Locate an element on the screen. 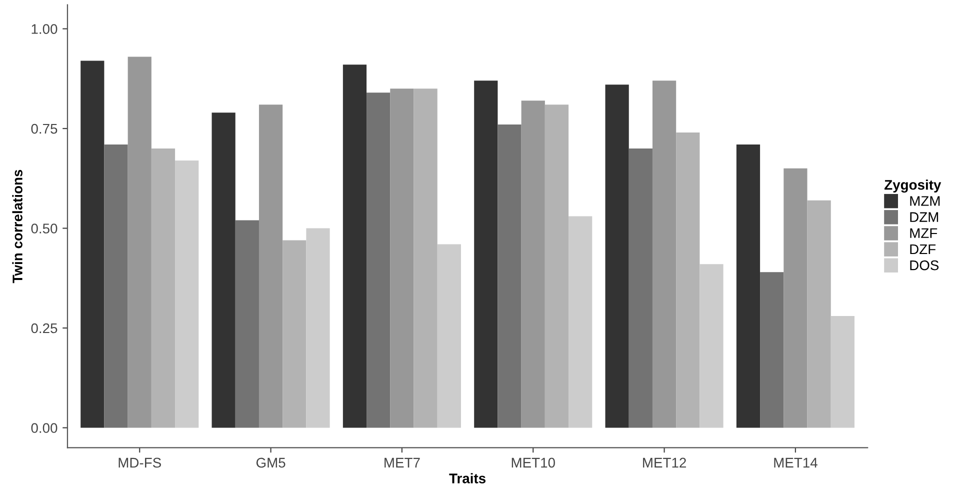 This screenshot has height=484, width=964. y-tick-label: 1.00 is located at coordinates (45, 29).